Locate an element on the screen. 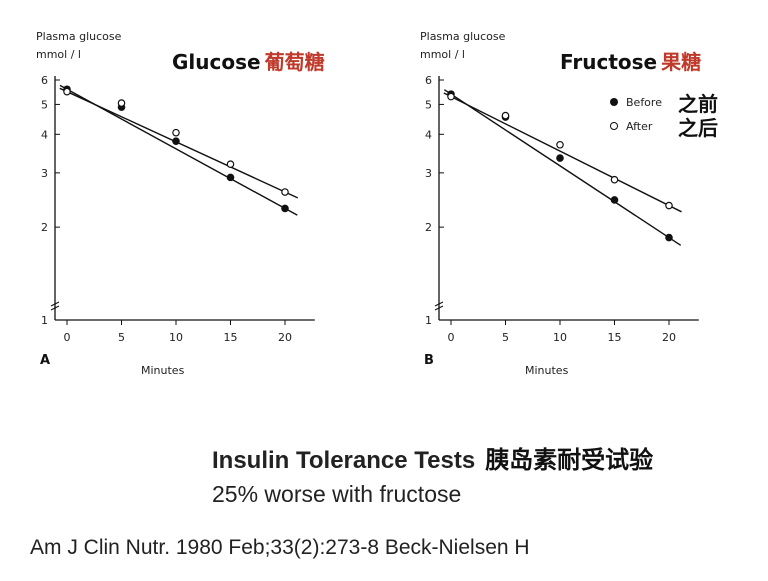 This screenshot has height=581, width=768. glucose-x-tick-label-15: 15 is located at coordinates (231, 337).